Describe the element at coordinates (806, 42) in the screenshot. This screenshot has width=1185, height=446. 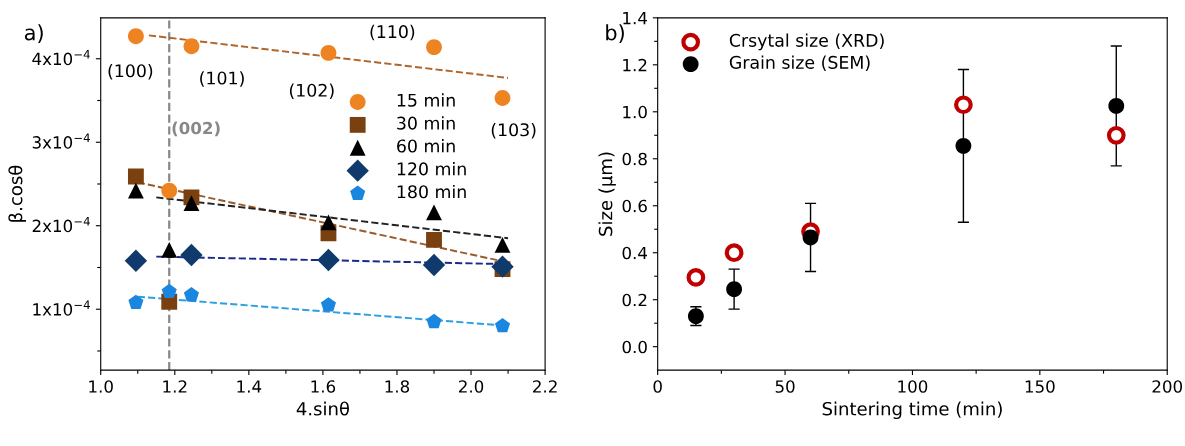
I see `legend-label: Crsytal size (XRD)` at that location.